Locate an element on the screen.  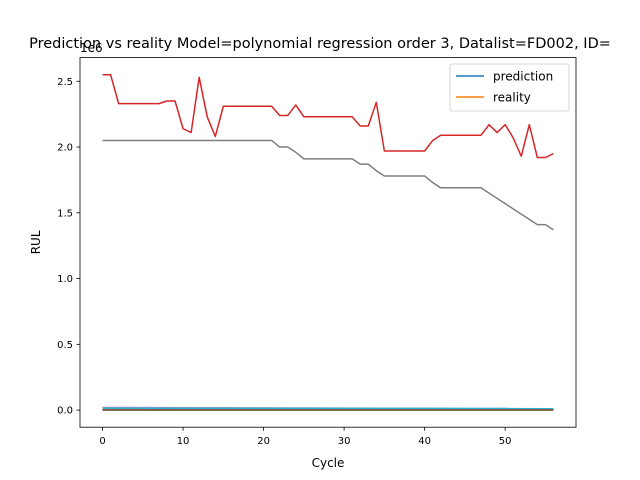
x-tick-label: 40 is located at coordinates (424, 441).